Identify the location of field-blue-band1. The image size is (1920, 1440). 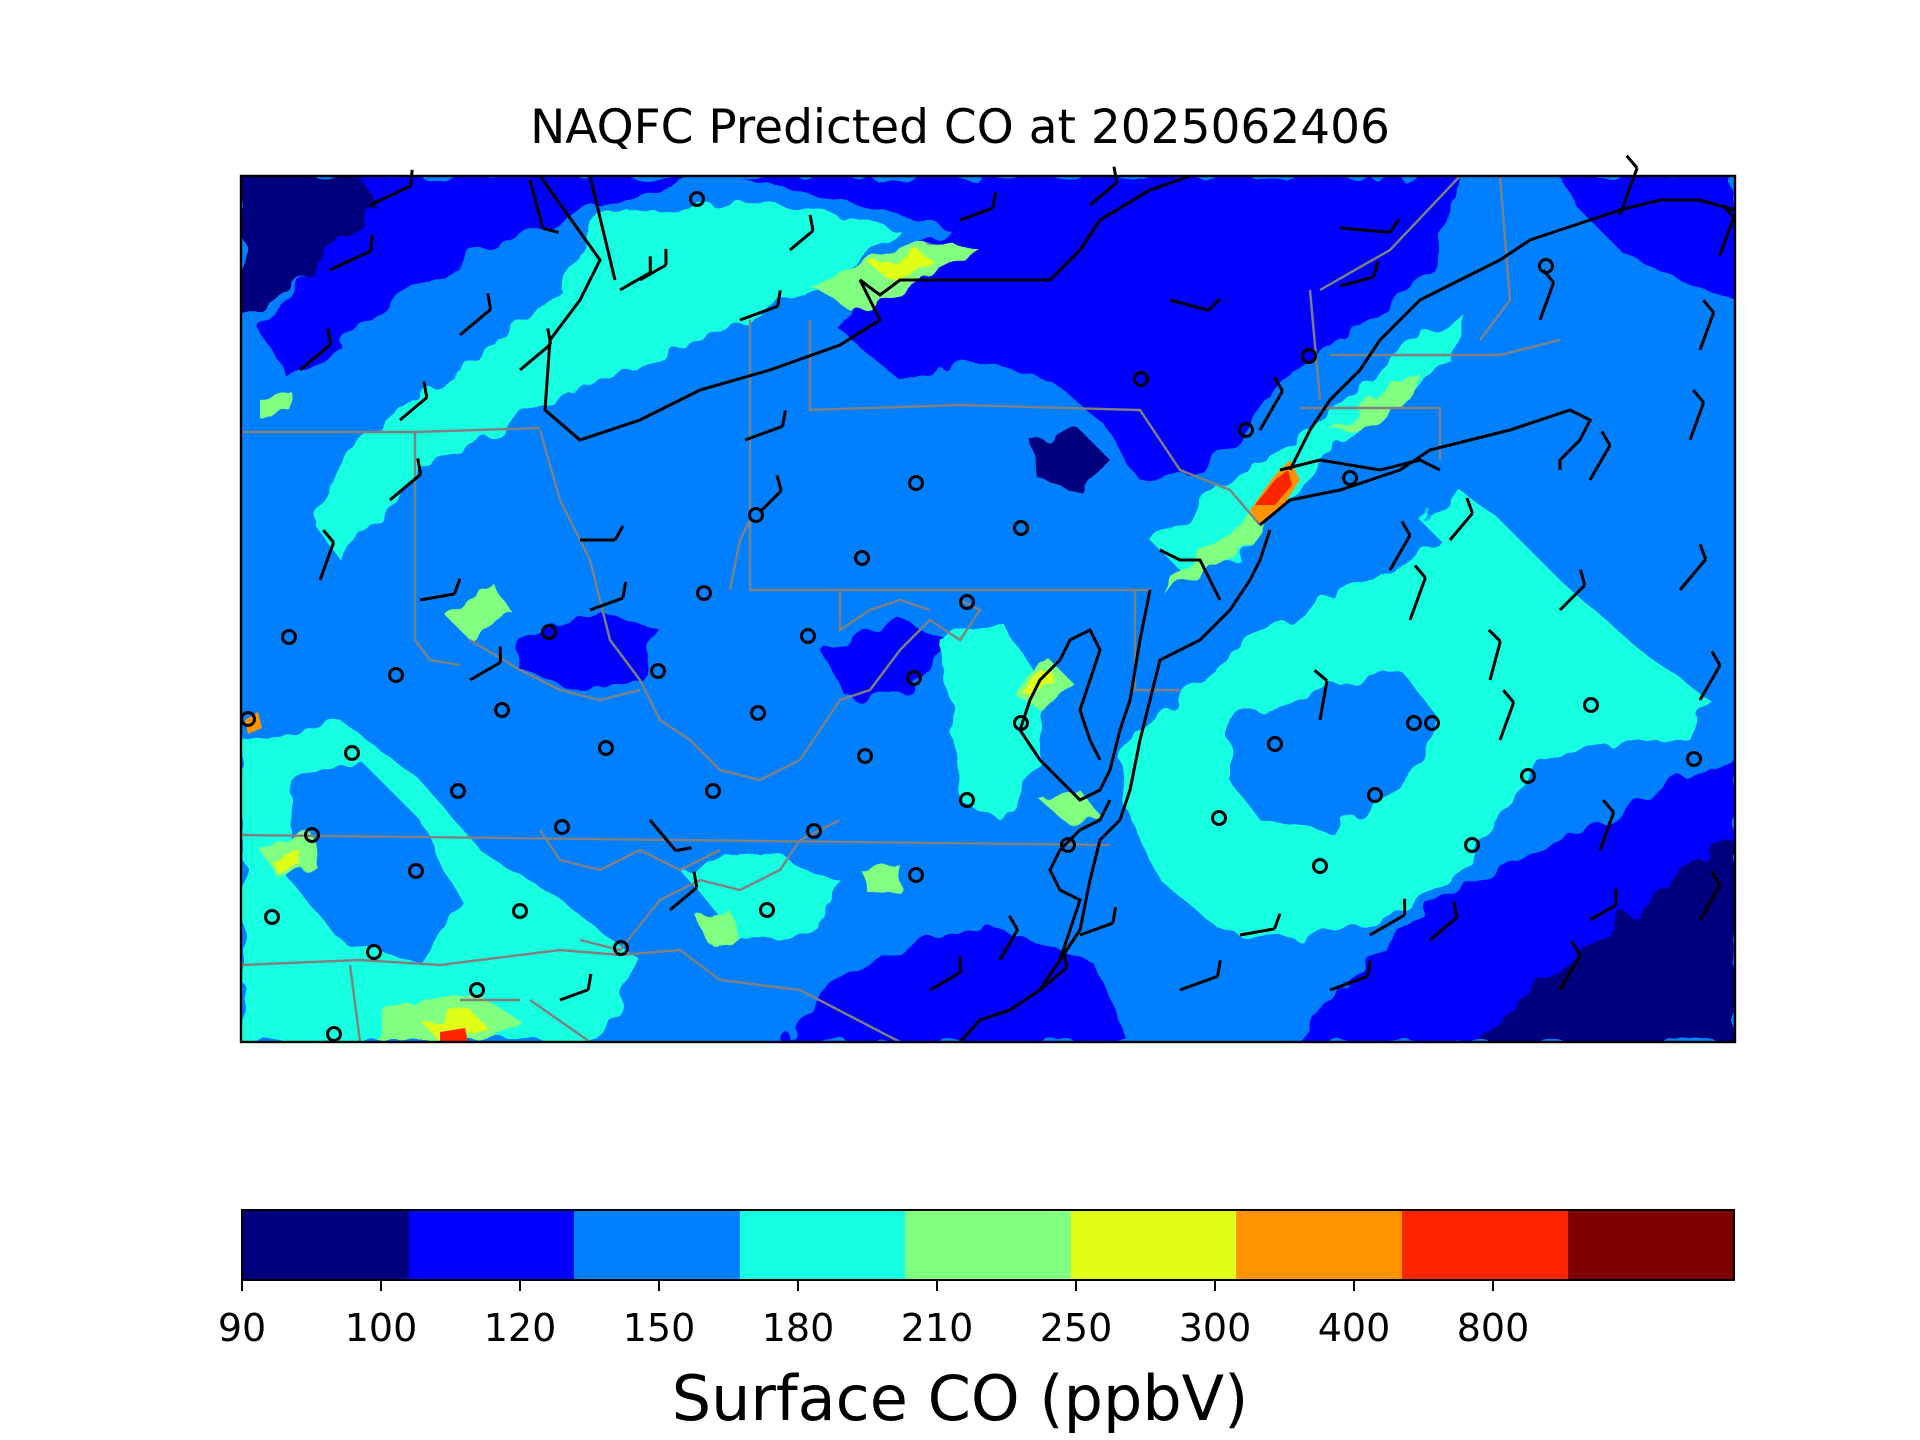
(480, 278).